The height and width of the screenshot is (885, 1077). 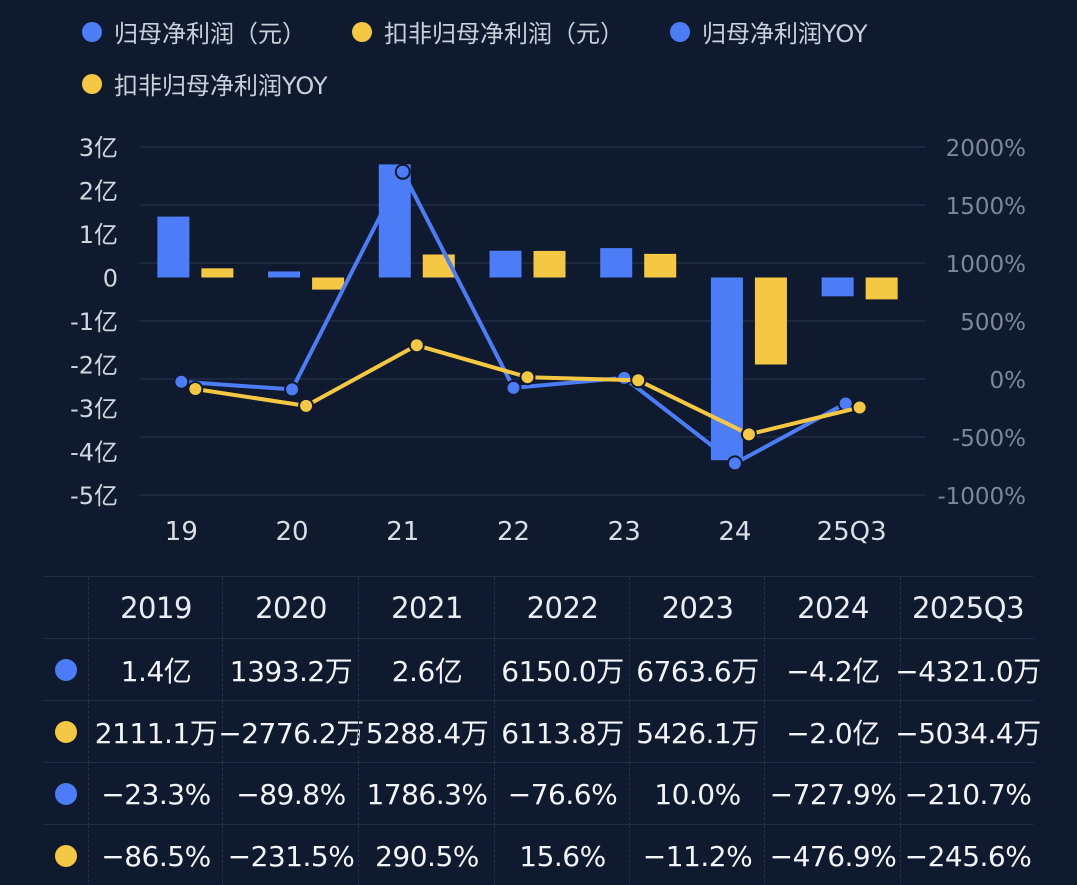 I want to click on legend-label: 归母净利润（元）, so click(x=210, y=34).